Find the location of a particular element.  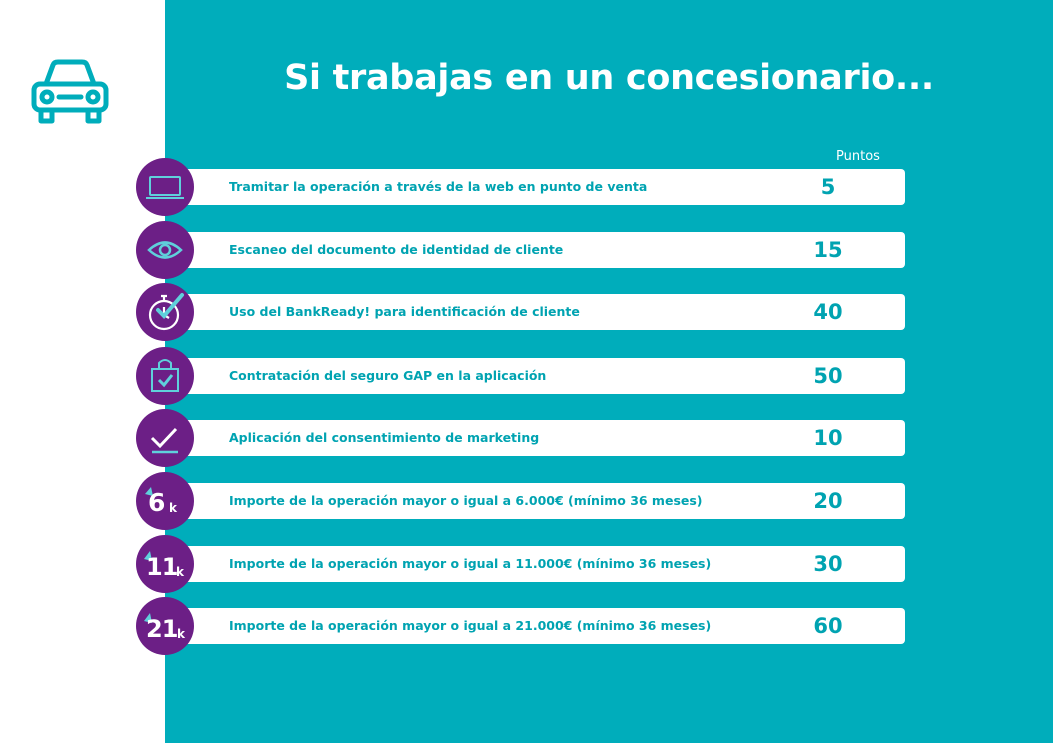

laptop-icon is located at coordinates (165, 187).